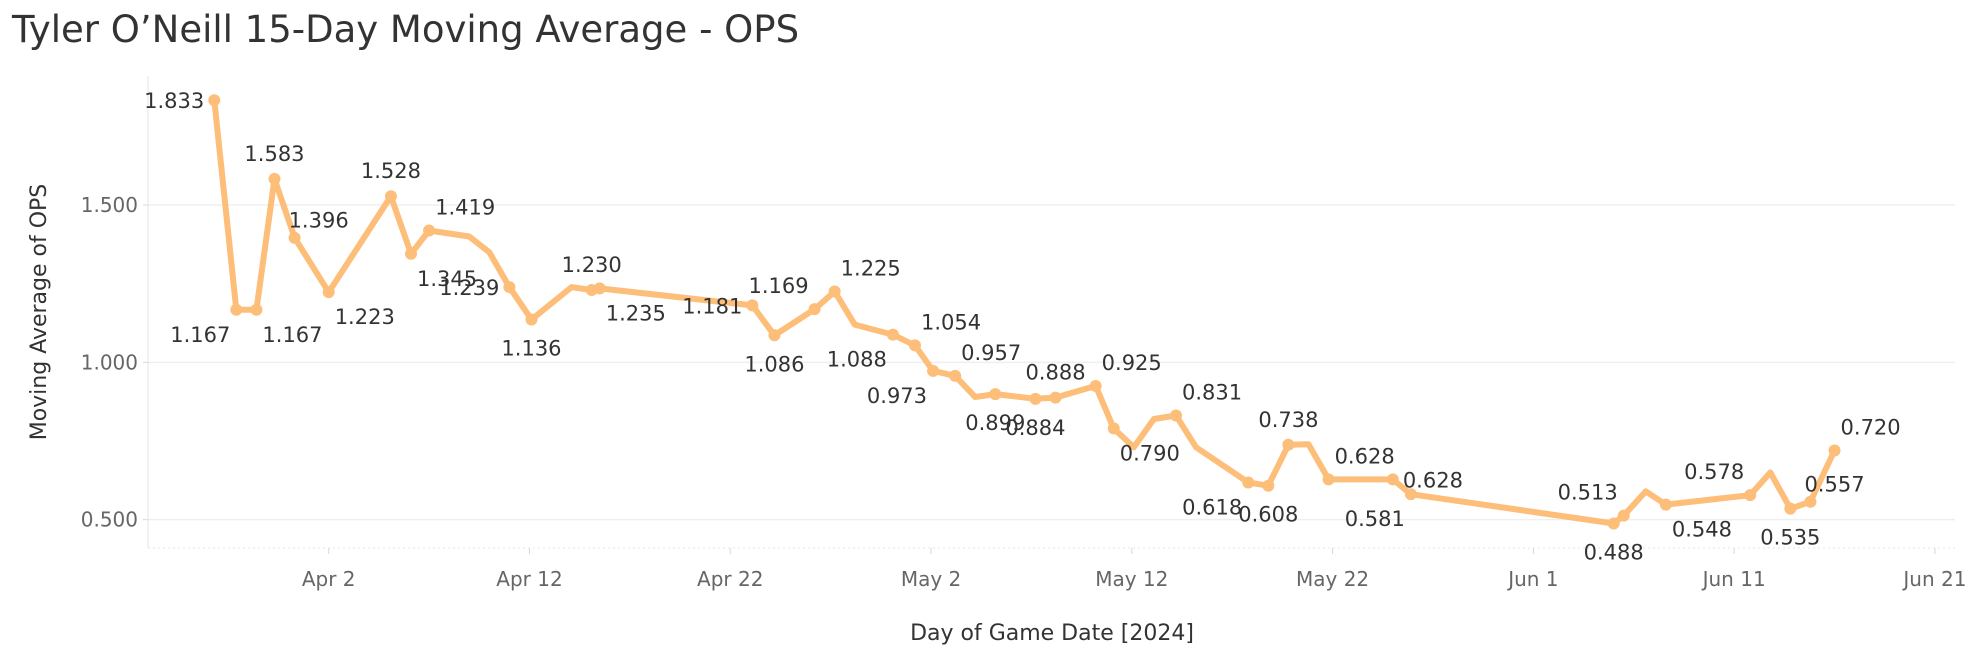  Describe the element at coordinates (991, 353) in the screenshot. I see `data-label: 0.957` at that location.